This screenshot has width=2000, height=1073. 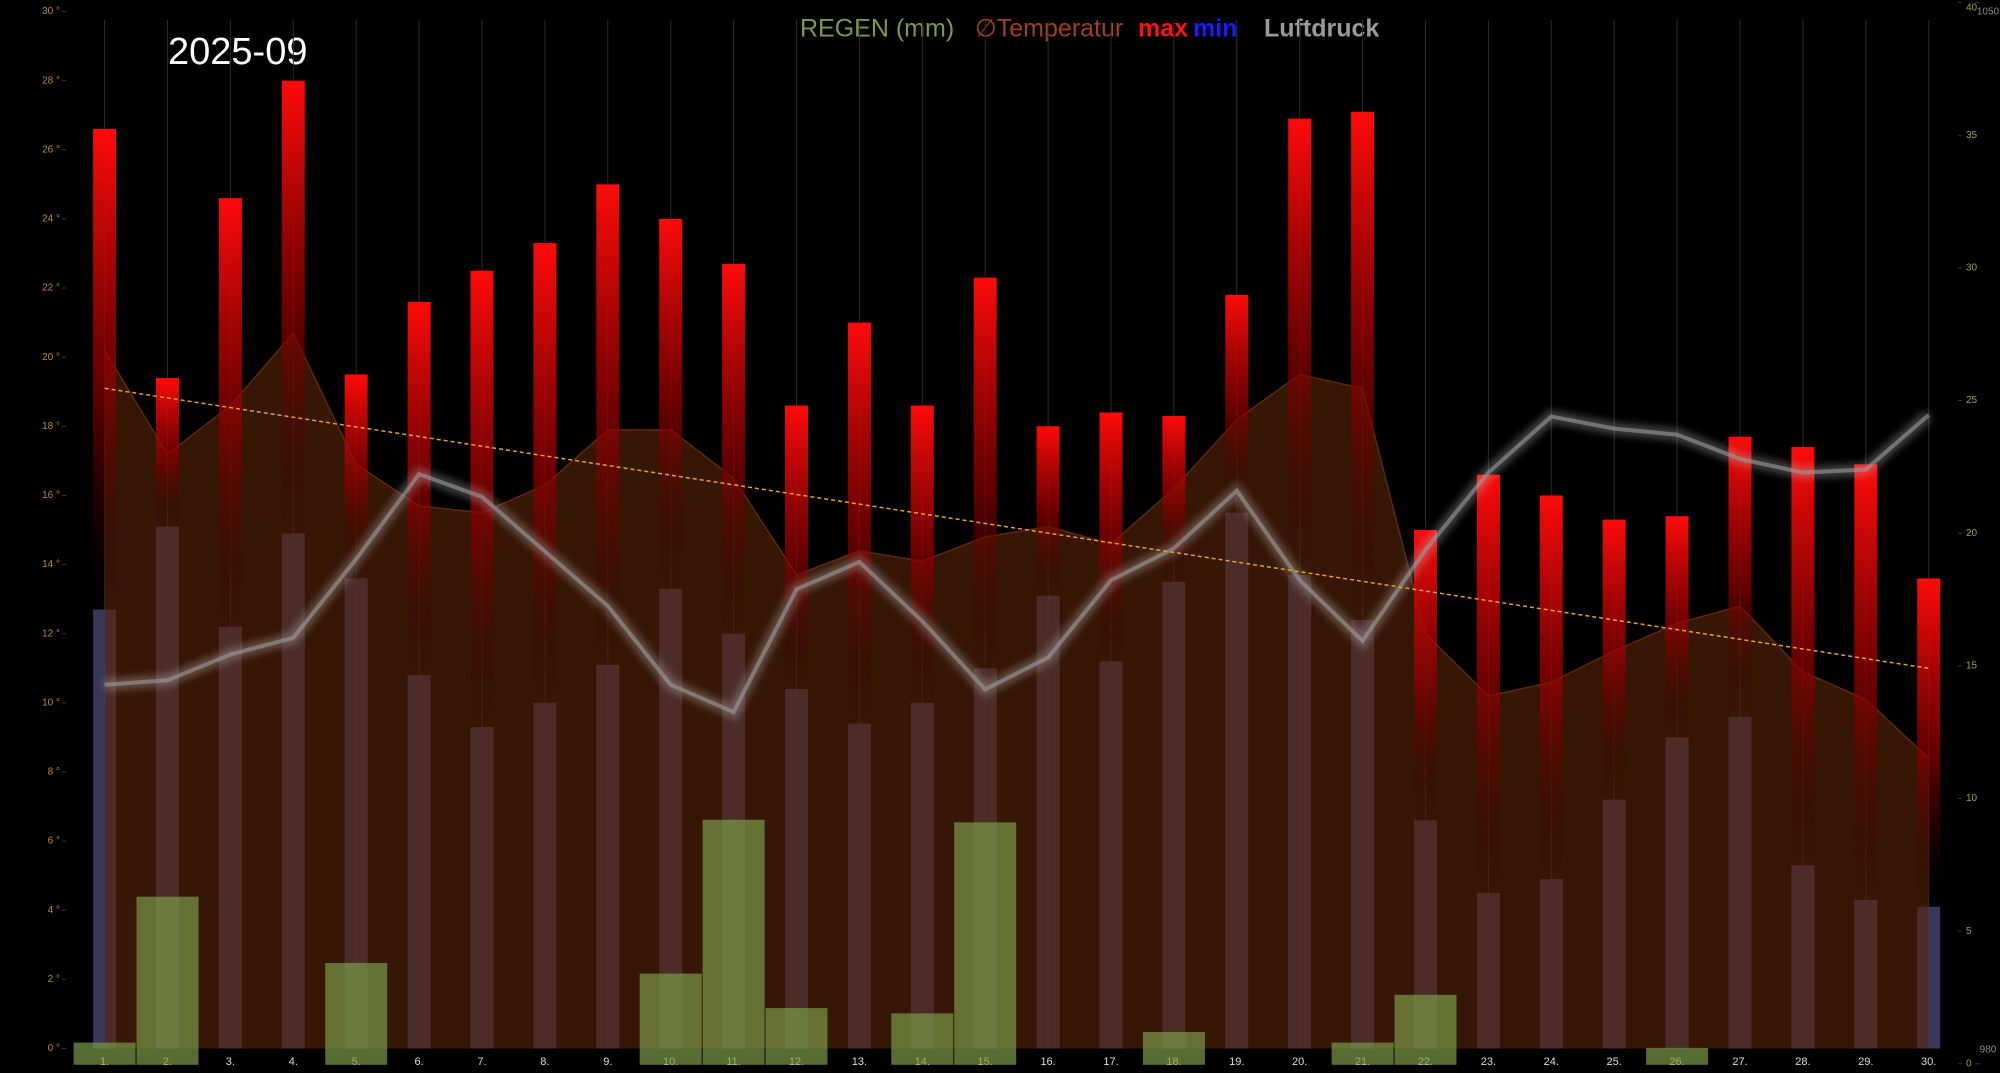 What do you see at coordinates (1988, 12) in the screenshot?
I see `y3-tick-label: 1050` at bounding box center [1988, 12].